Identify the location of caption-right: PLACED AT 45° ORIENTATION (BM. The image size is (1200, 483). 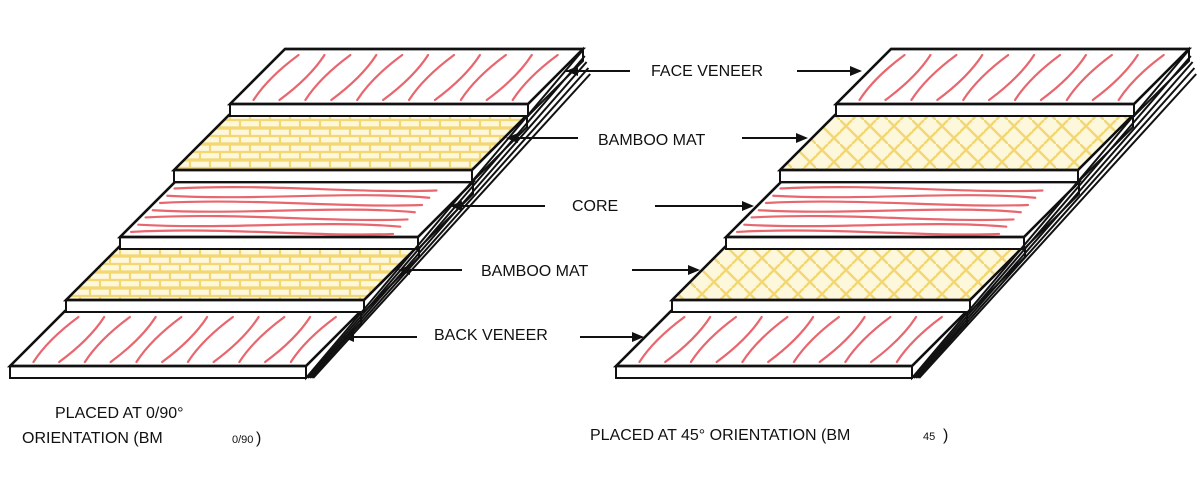
(720, 435).